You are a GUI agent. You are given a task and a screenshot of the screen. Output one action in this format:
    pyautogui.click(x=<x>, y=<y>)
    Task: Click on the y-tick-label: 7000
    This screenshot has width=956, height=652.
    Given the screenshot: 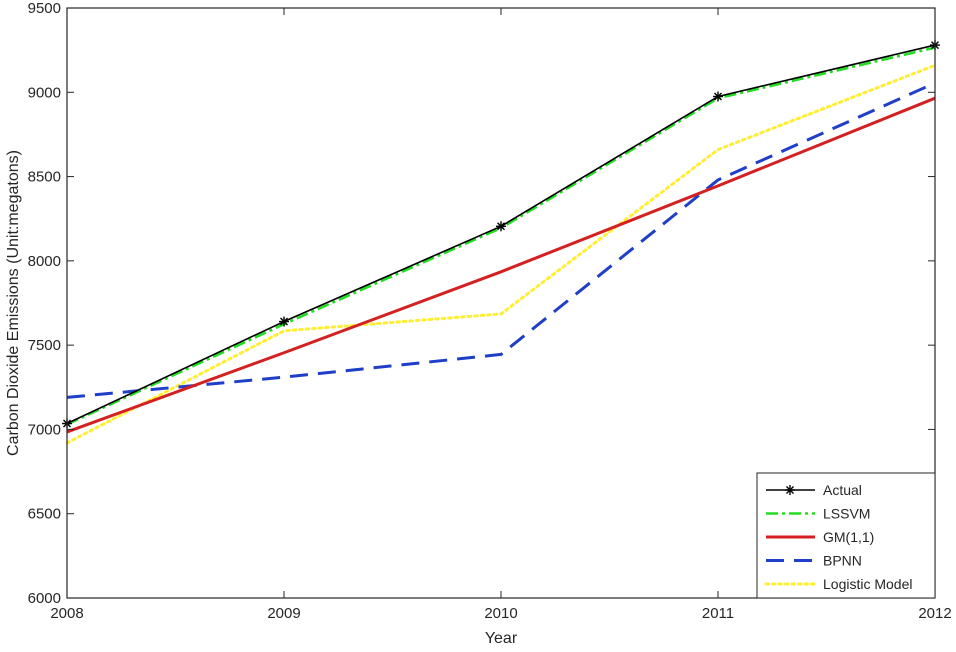 What is the action you would take?
    pyautogui.click(x=44, y=429)
    